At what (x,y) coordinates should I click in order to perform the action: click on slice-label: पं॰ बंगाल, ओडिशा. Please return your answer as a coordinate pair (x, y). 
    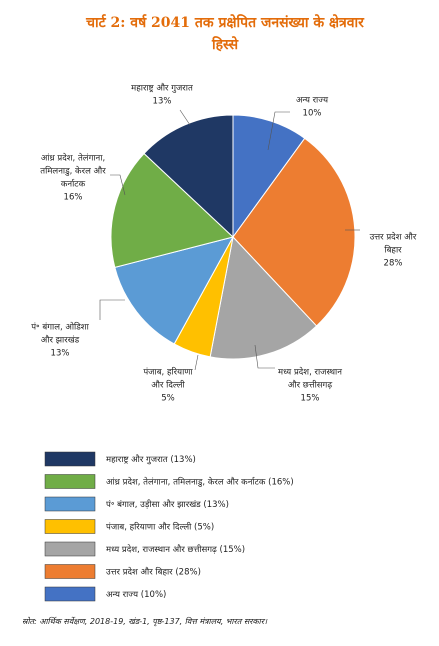
    Looking at the image, I should click on (60, 327).